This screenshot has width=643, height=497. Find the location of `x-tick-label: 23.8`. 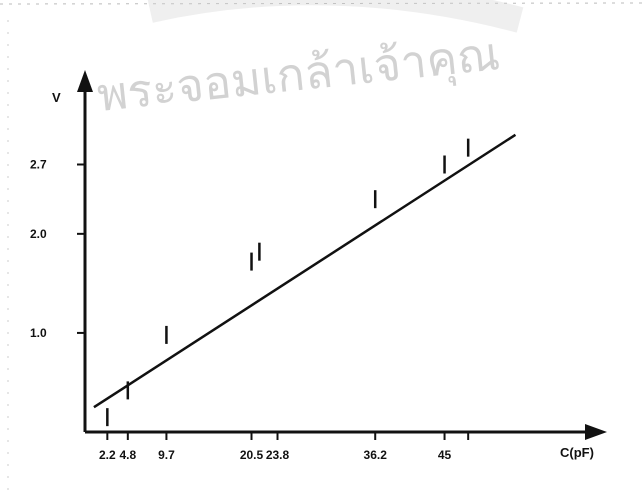

x-tick-label: 23.8 is located at coordinates (278, 455).